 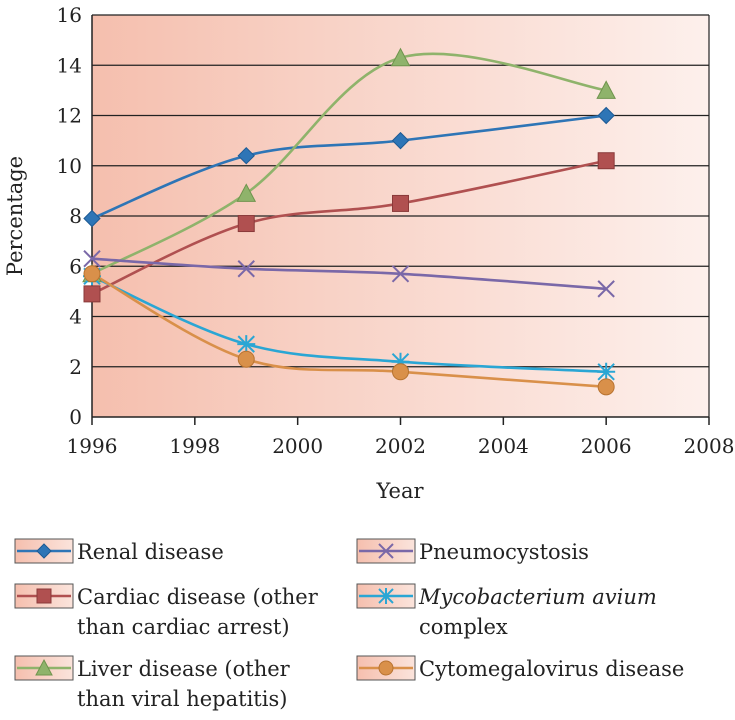 I want to click on y-axis-ticks: 0 2 4 6 8 10 12 14 16, so click(x=69, y=216).